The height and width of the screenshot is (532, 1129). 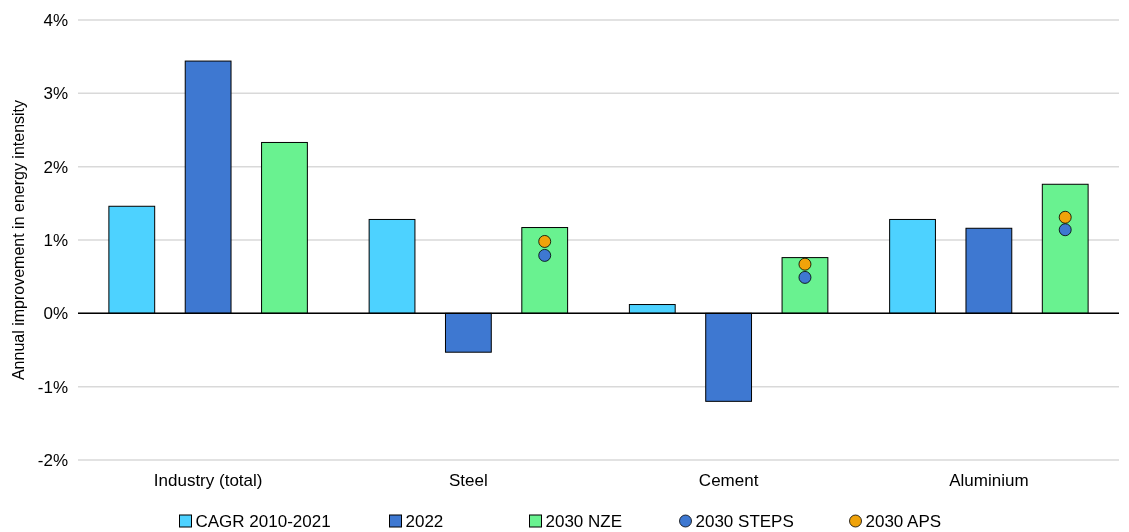 What do you see at coordinates (728, 480) in the screenshot?
I see `x-tick-label: Cement` at bounding box center [728, 480].